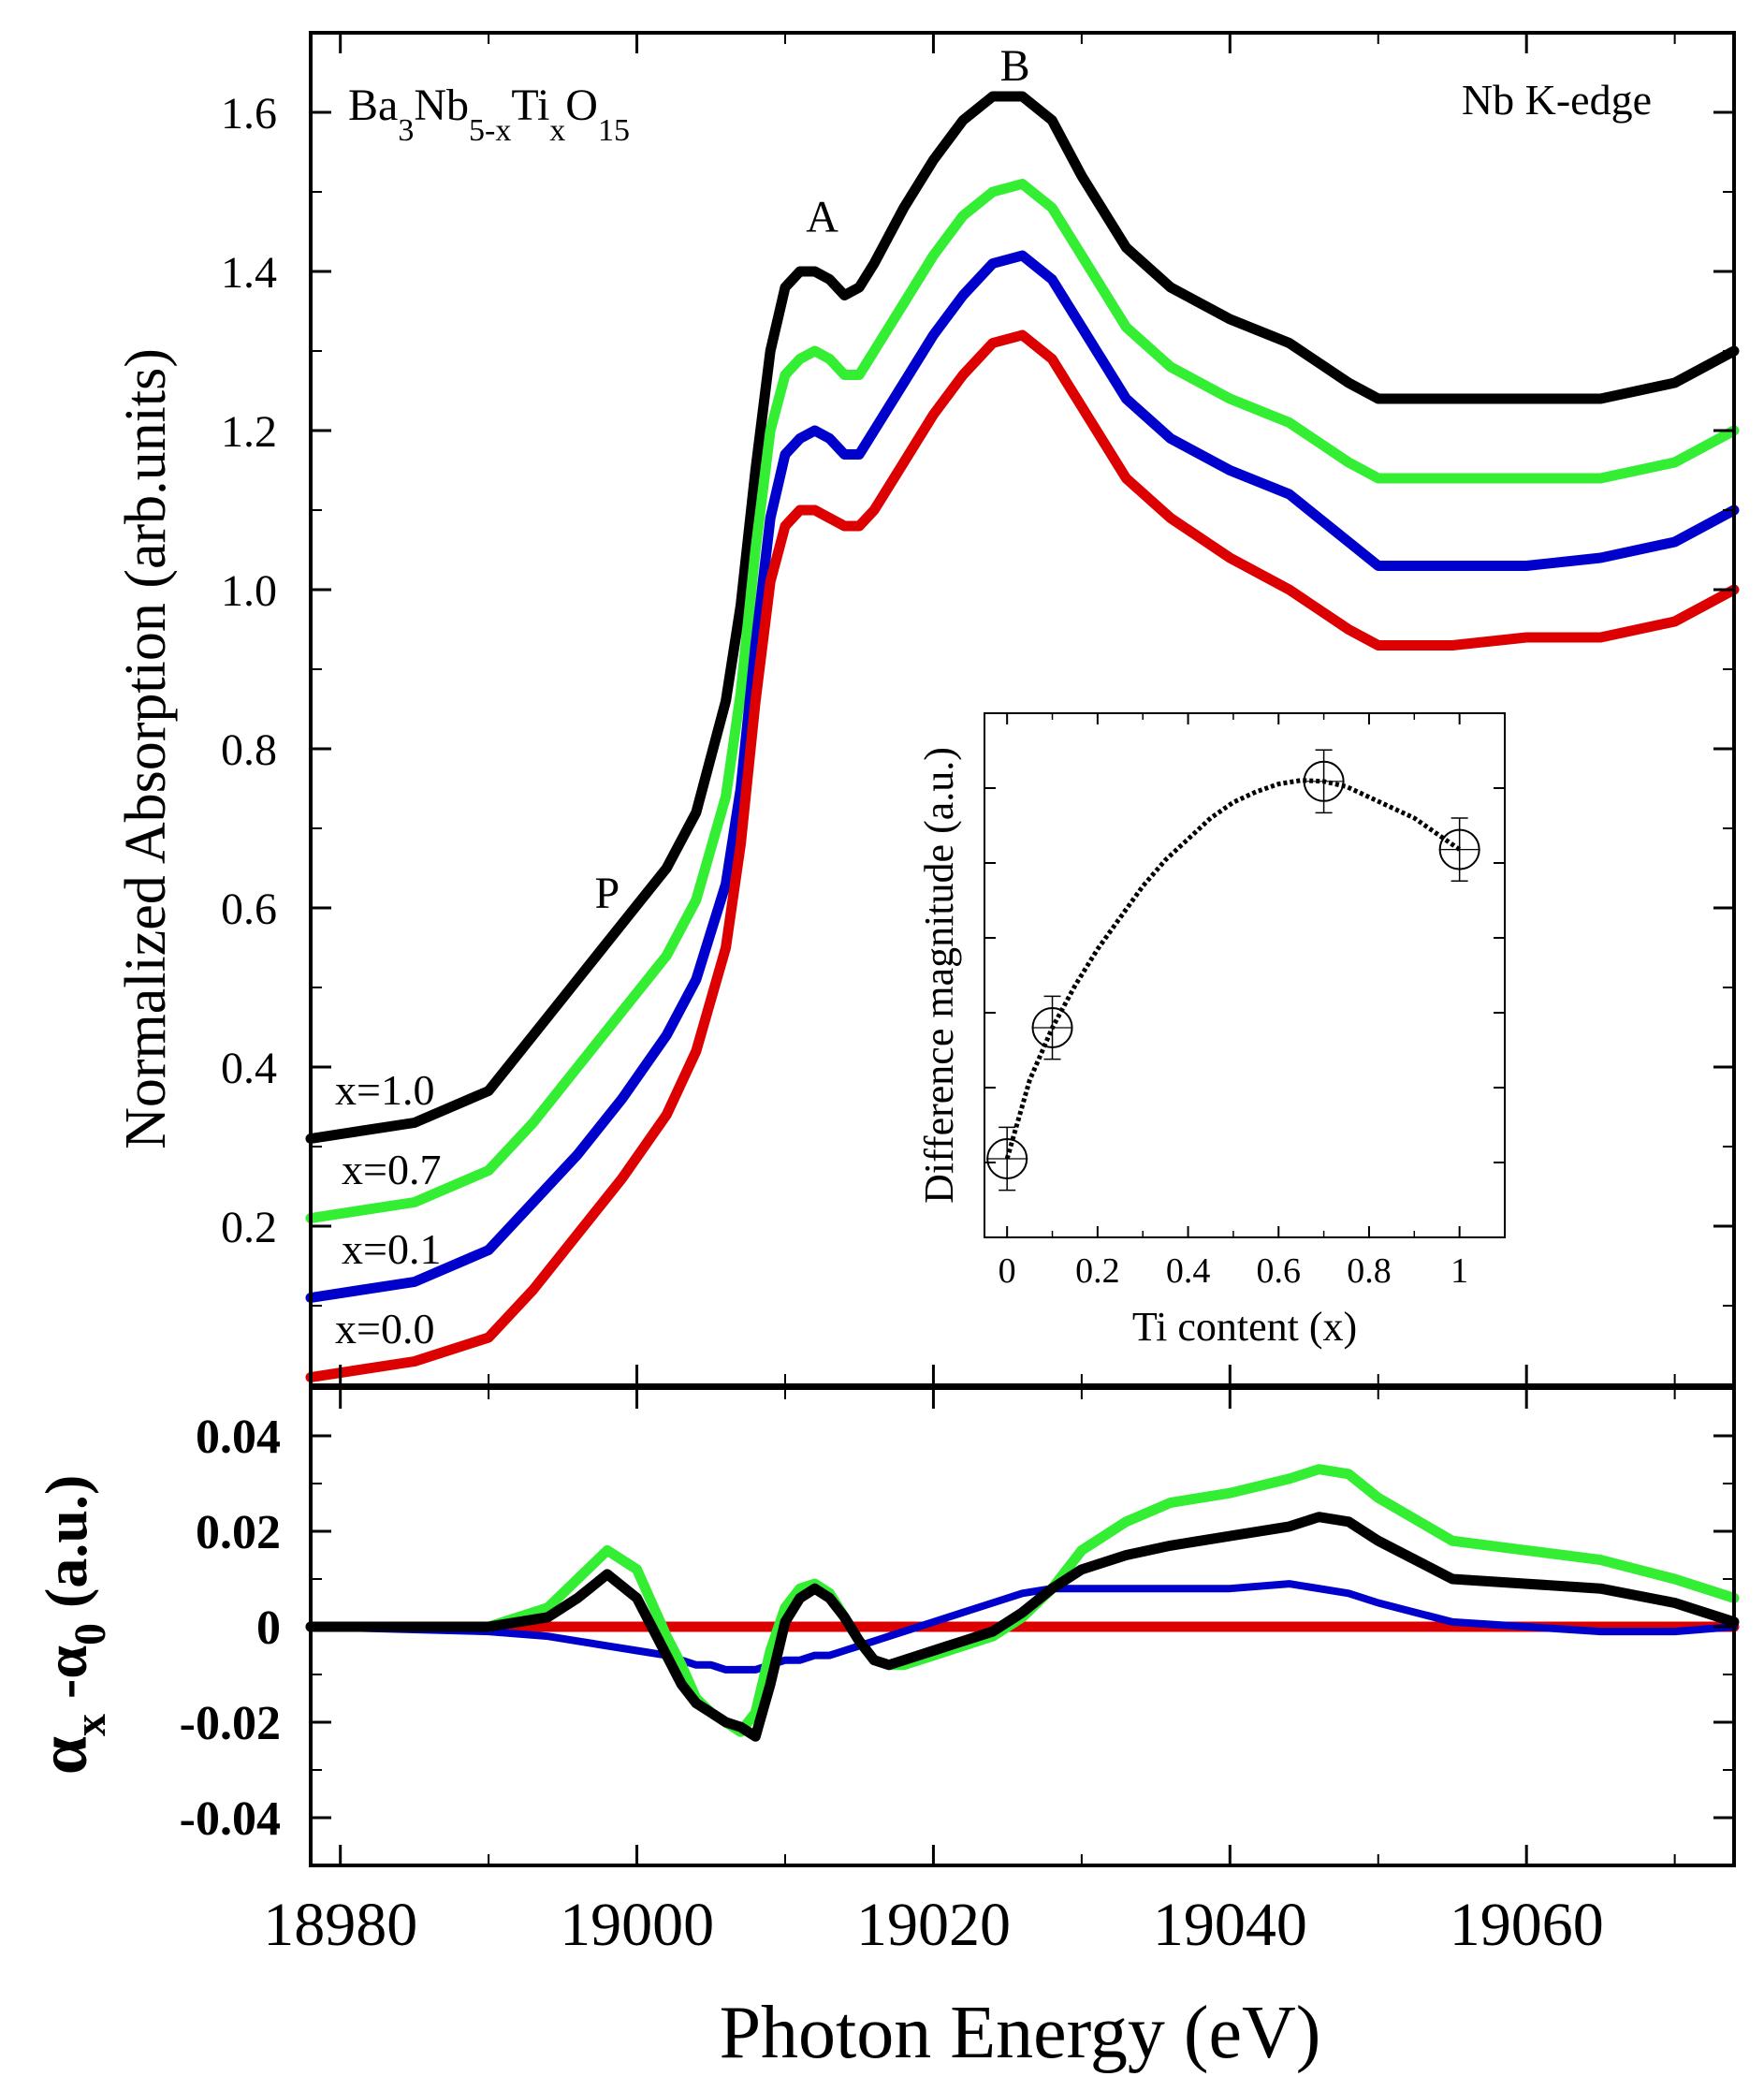 The height and width of the screenshot is (2091, 1764). I want to click on inset-xtick-label: 1, so click(1459, 1271).